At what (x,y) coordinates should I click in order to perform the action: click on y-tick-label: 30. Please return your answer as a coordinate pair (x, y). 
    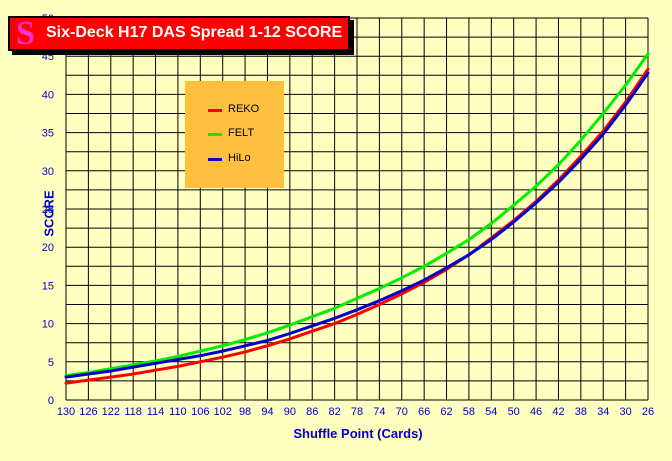
    Looking at the image, I should click on (48, 172).